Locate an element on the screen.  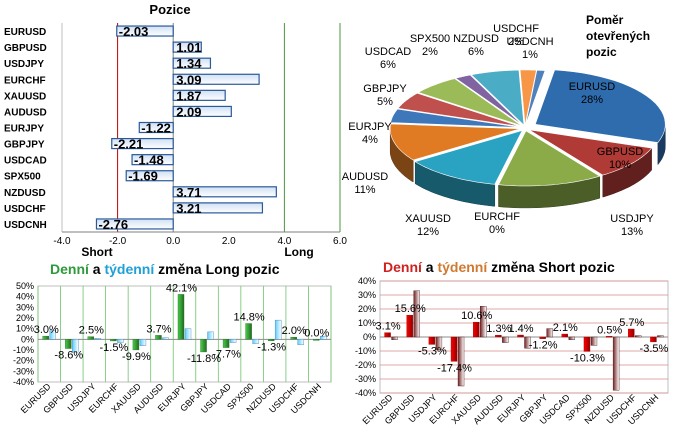
long-y-tick: 10% is located at coordinates (25, 329).